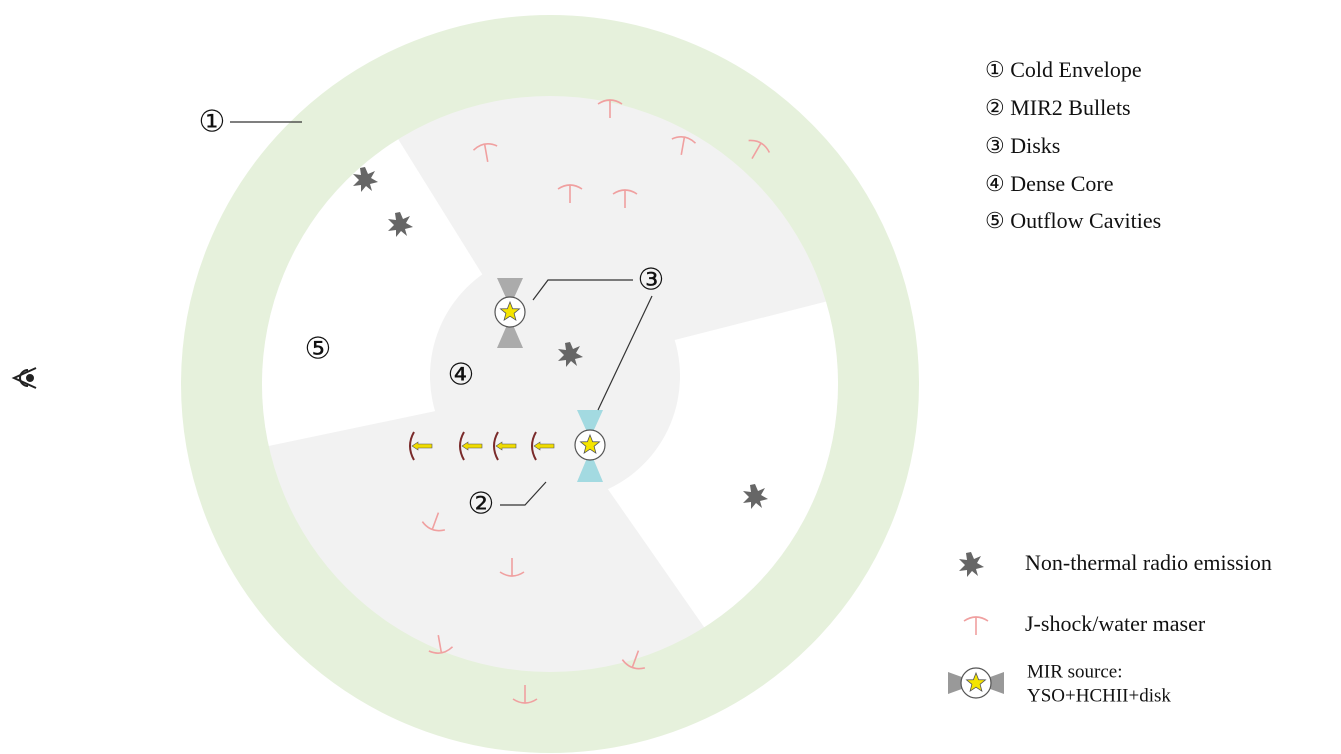 This screenshot has height=754, width=1341. I want to click on dense-core, so click(555, 376).